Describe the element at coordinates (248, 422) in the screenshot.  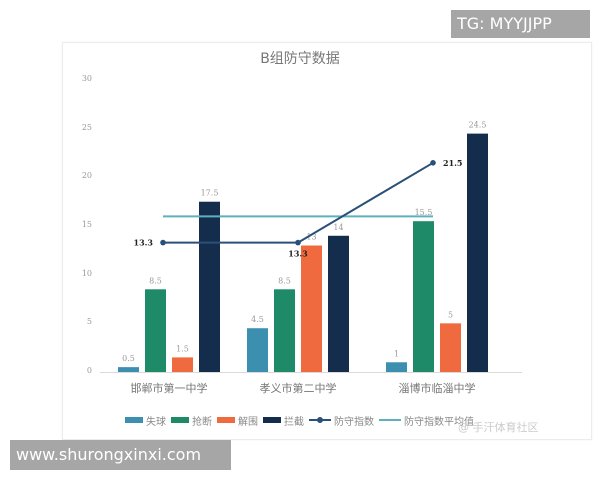
I see `legend-label: 解围` at that location.